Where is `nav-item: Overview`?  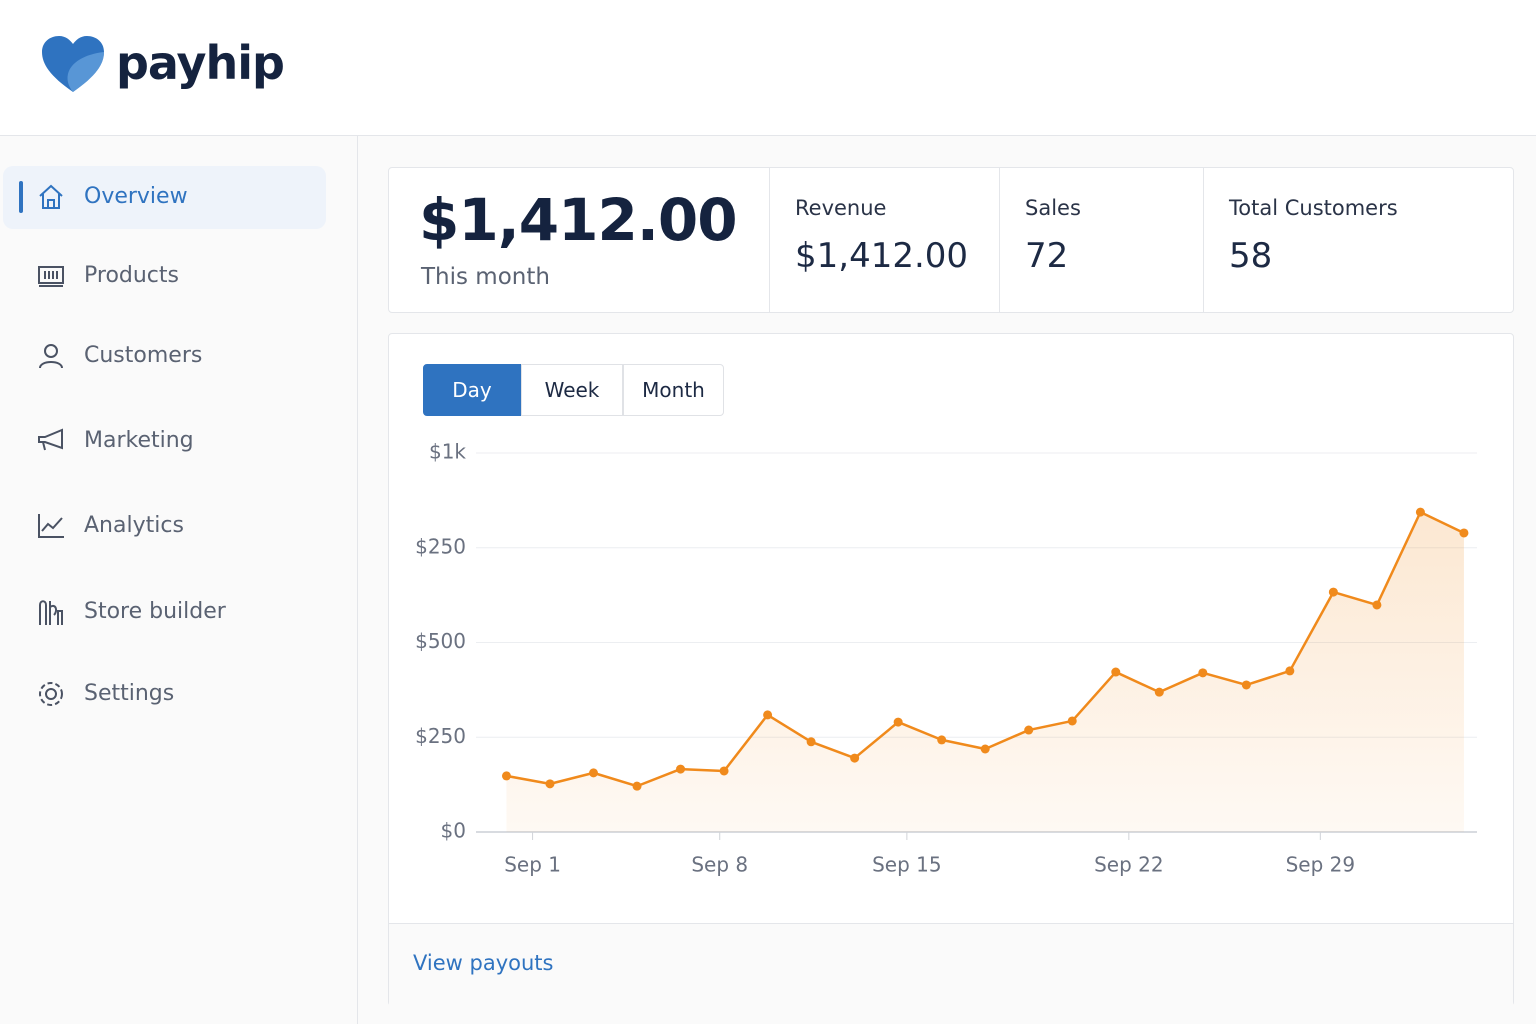 nav-item: Overview is located at coordinates (164, 197).